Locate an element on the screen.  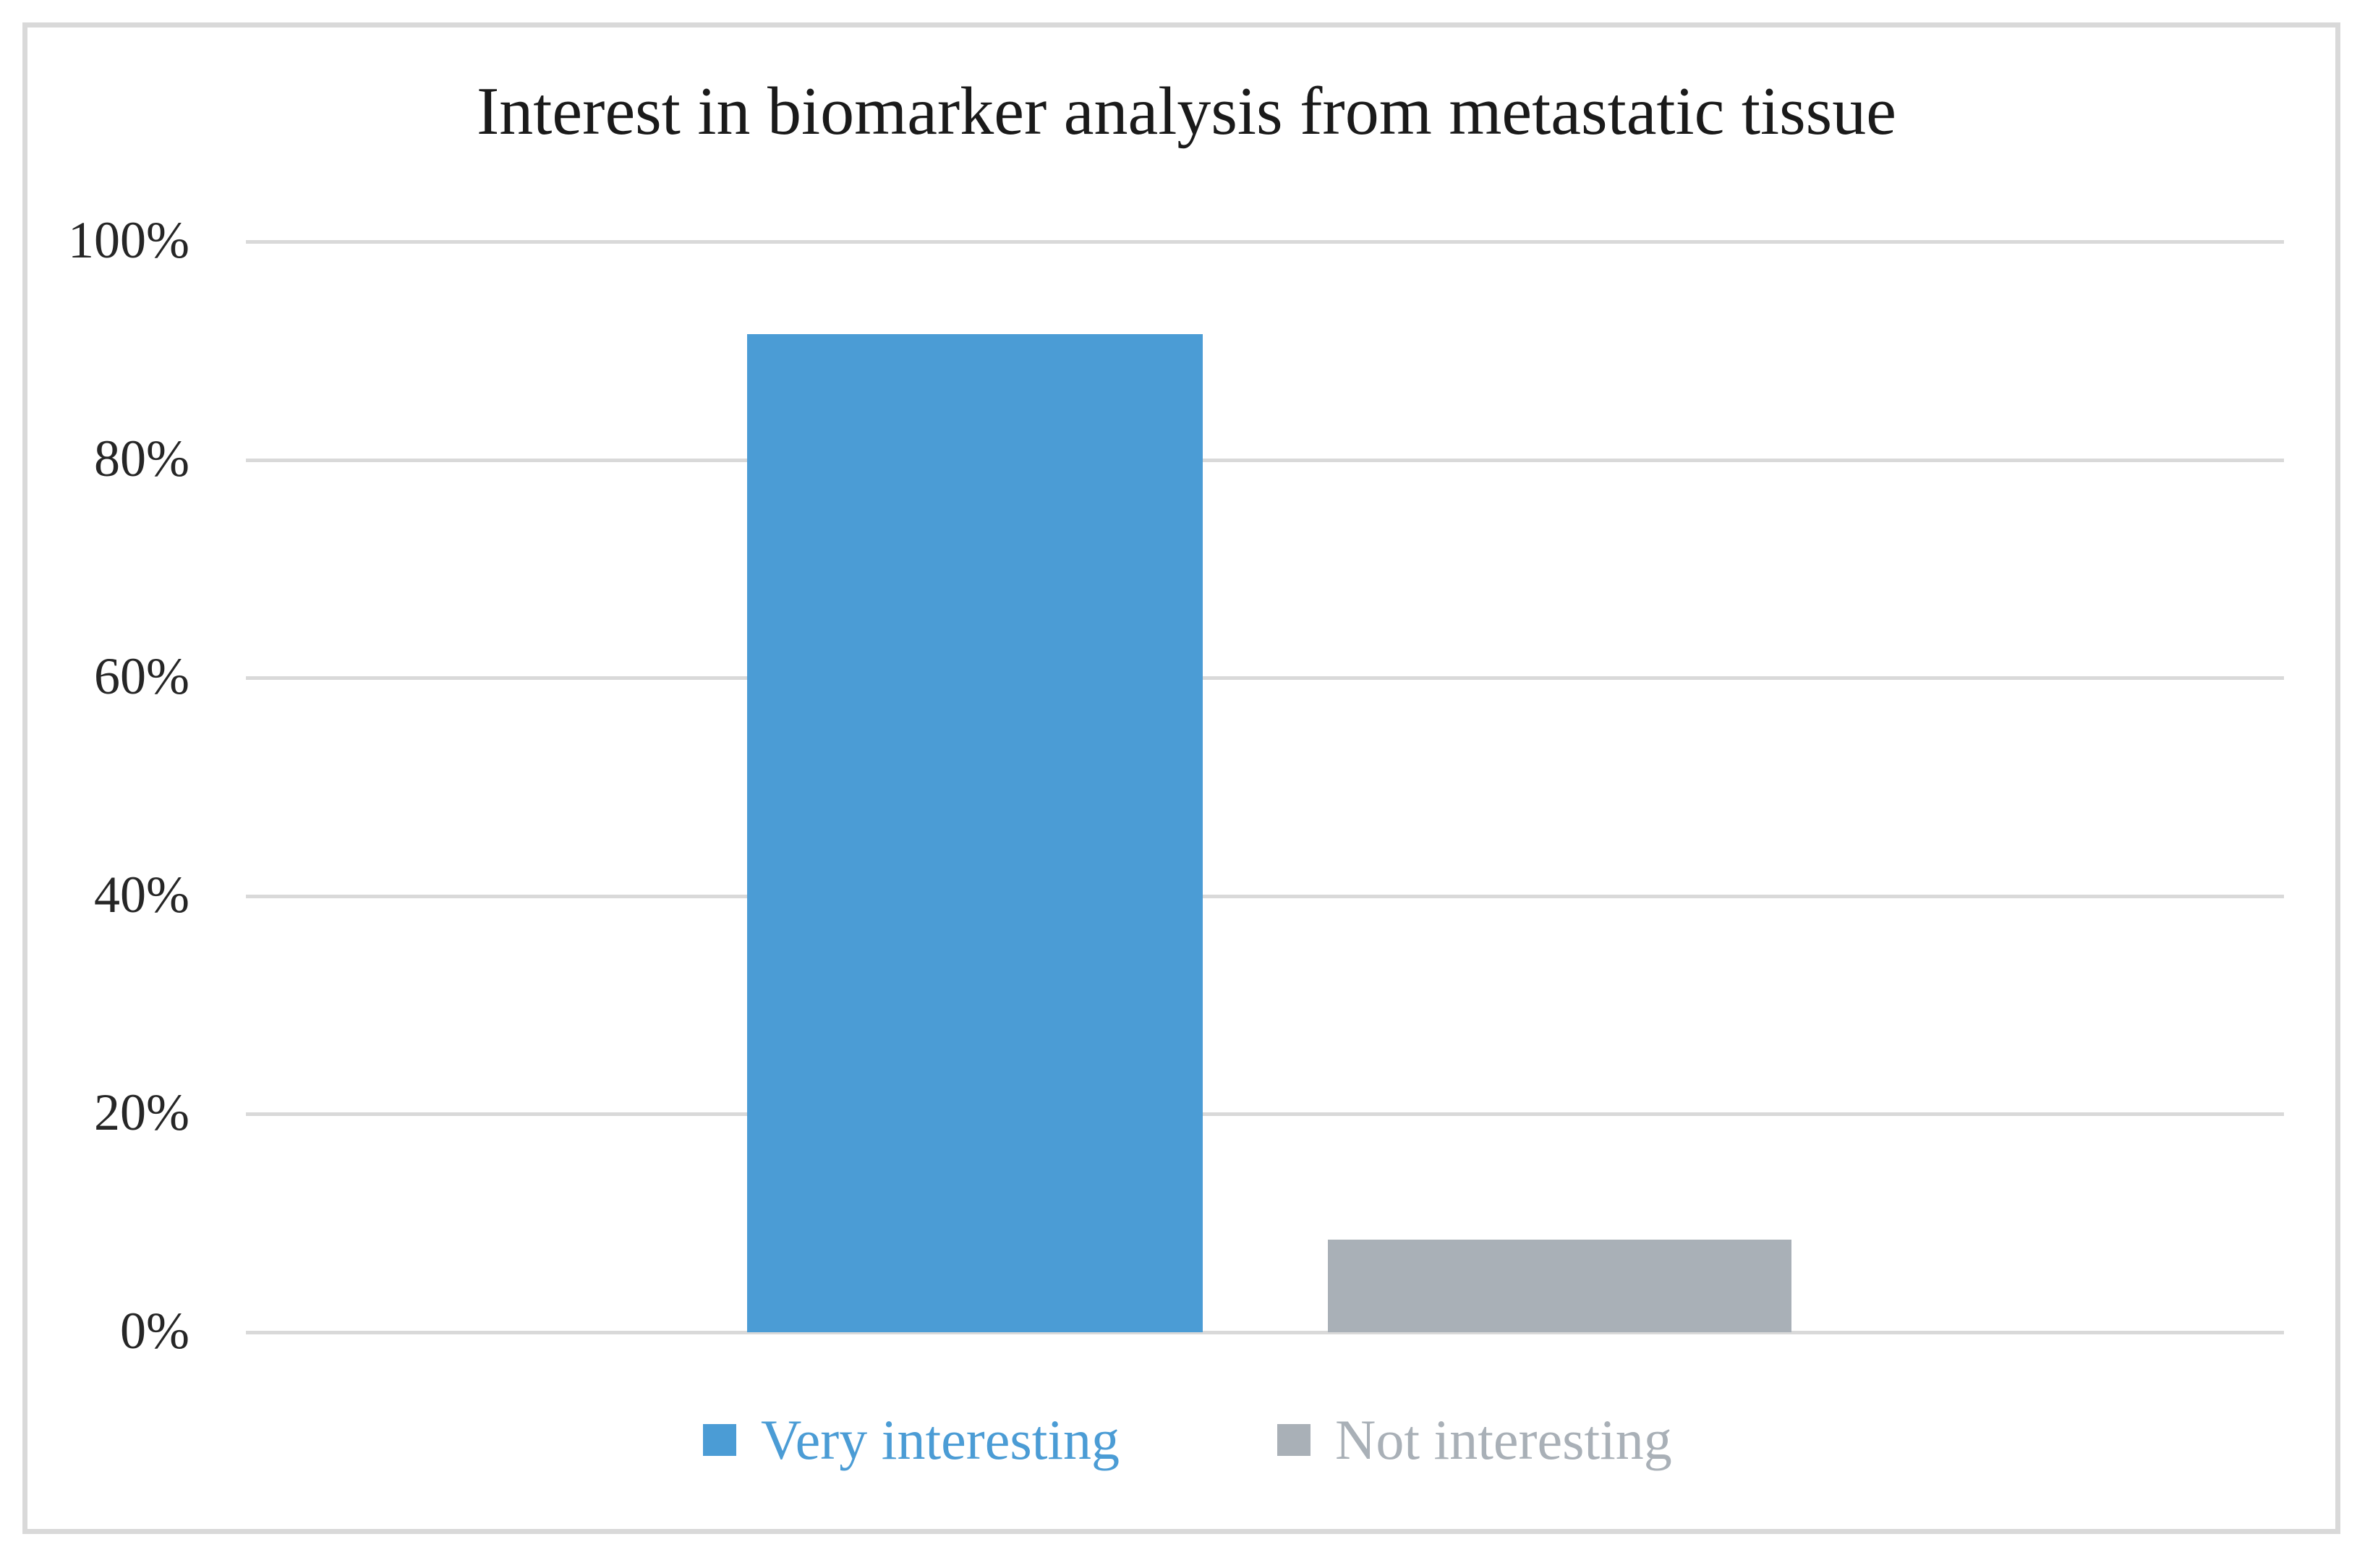
legend-item-not-interesting: Not interesting is located at coordinates (1474, 1440).